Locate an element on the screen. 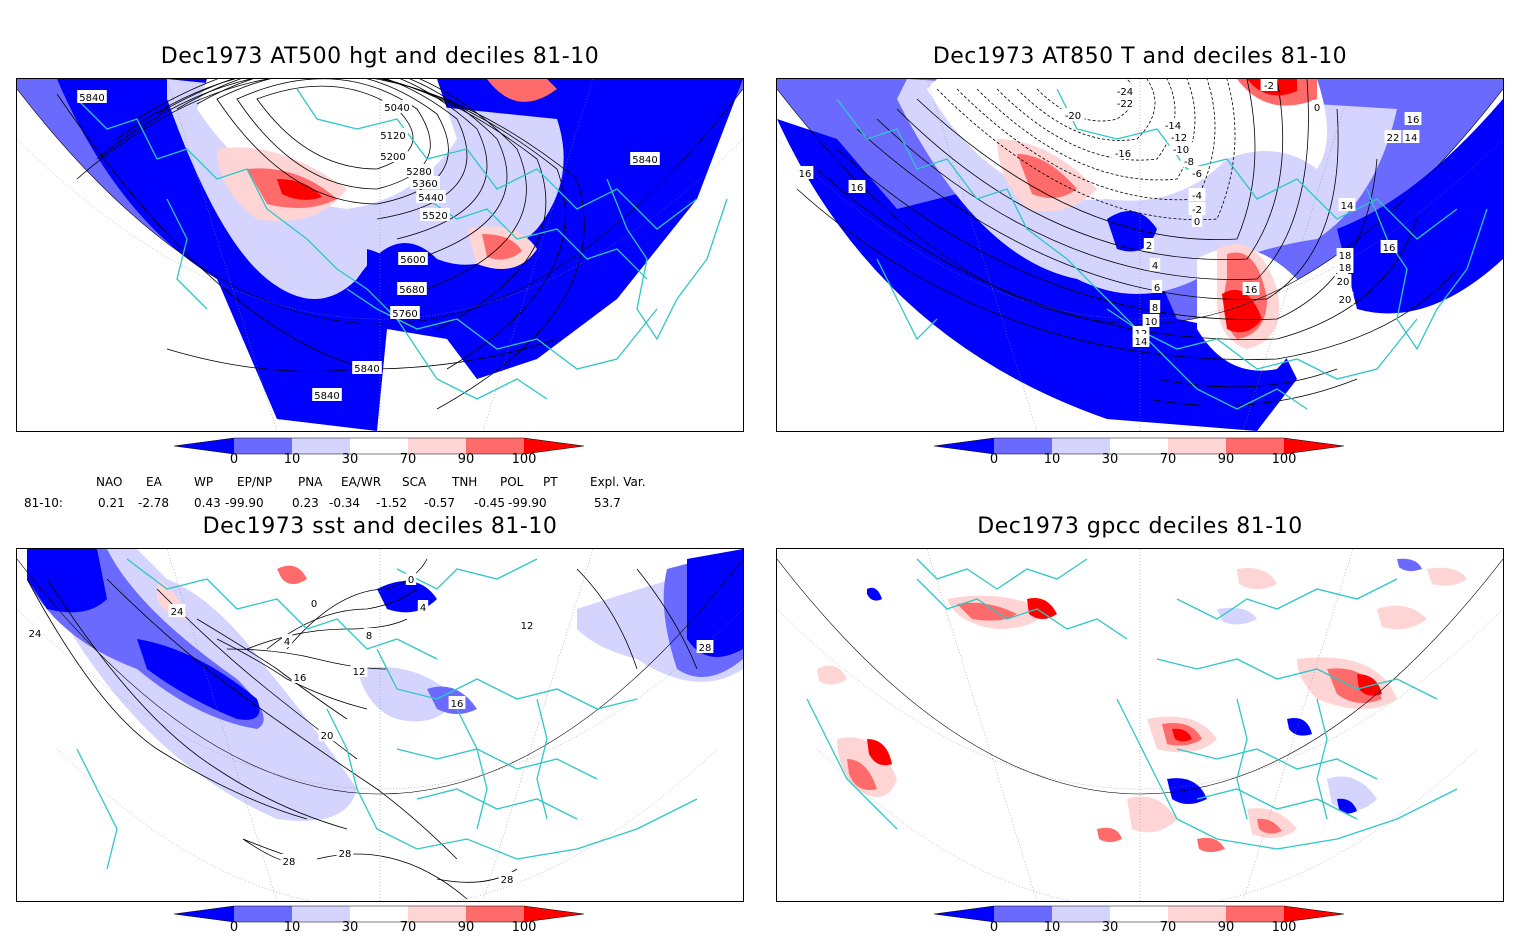 This screenshot has height=944, width=1520. index-header-pol: POL is located at coordinates (512, 482).